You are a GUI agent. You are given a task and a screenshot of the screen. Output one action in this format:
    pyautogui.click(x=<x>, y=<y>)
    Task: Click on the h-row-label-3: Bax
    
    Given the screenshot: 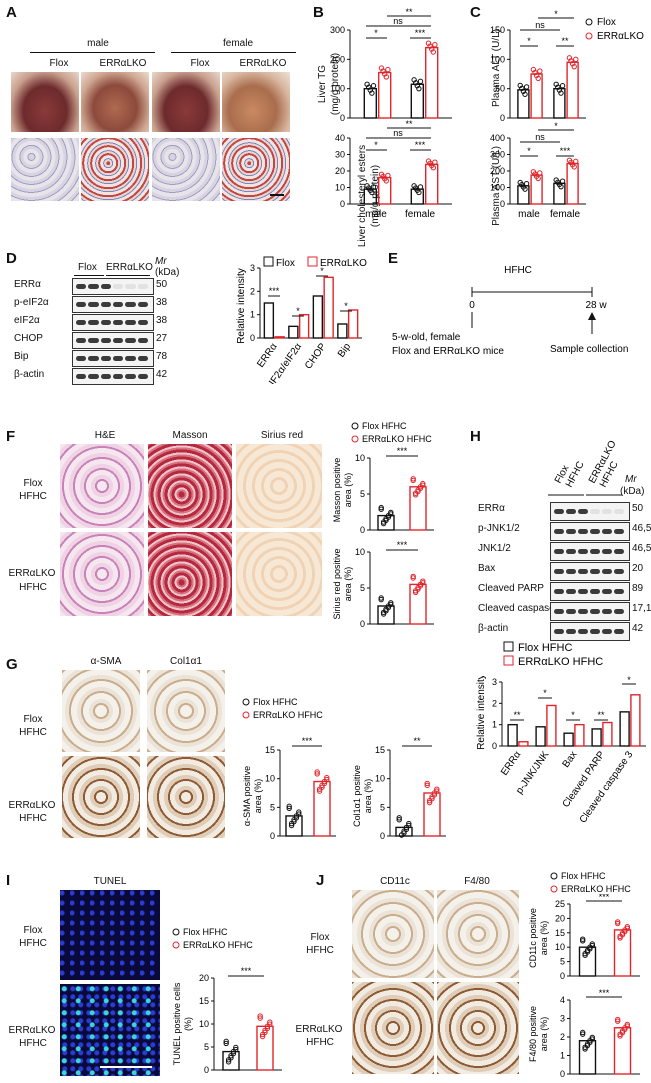 What is the action you would take?
    pyautogui.click(x=487, y=568)
    